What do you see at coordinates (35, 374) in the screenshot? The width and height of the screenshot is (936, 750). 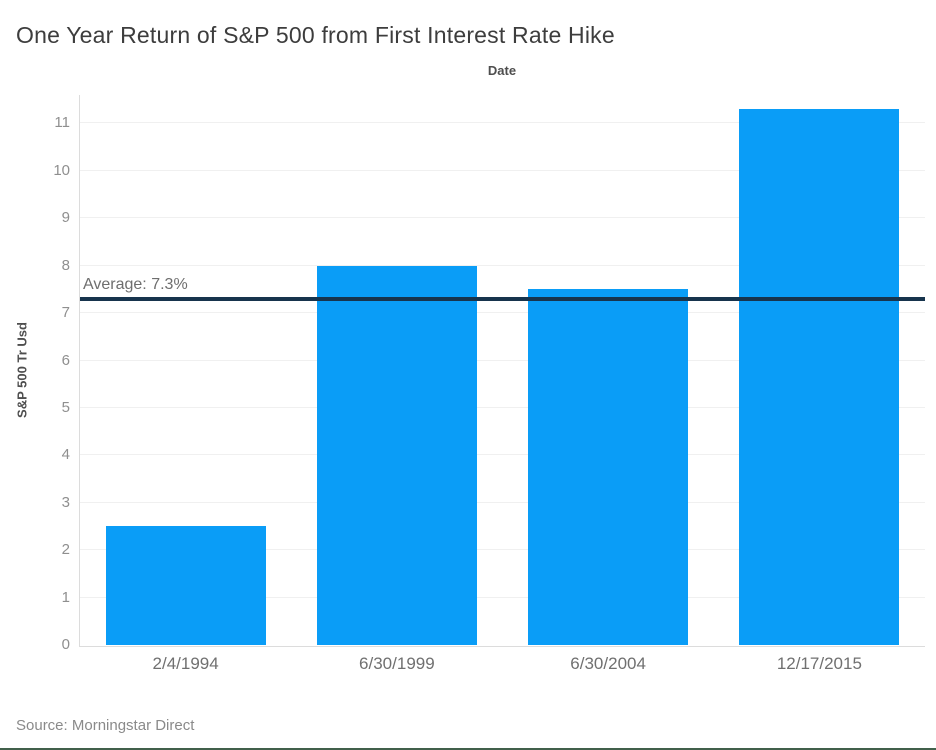 I see `y-axis-tick-labels: 0 1 2 3 4 5 6 7 8 9 10 11` at bounding box center [35, 374].